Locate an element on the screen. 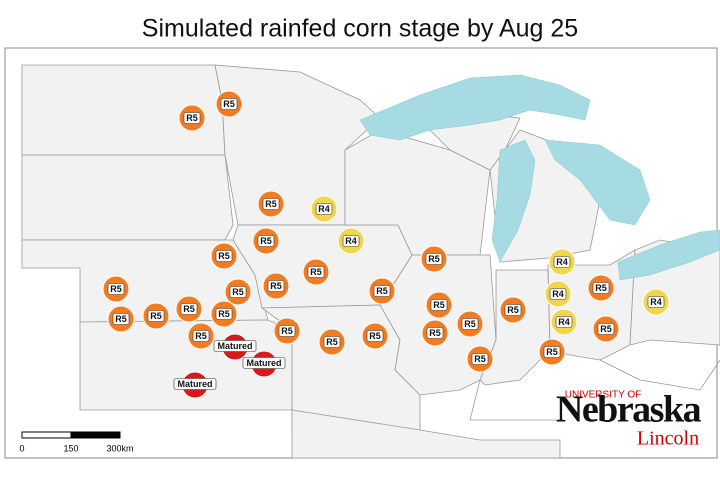 This screenshot has width=720, height=485. logo-name: Nebraska is located at coordinates (629, 410).